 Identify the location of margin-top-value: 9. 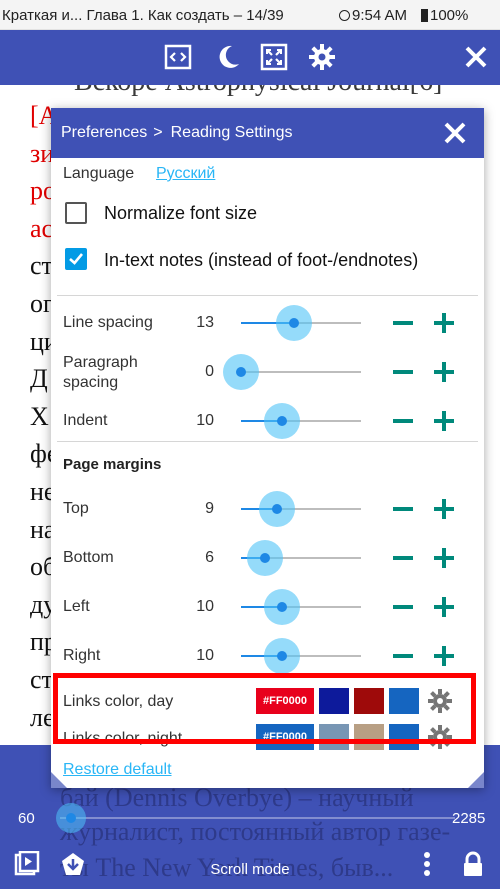
(209, 508).